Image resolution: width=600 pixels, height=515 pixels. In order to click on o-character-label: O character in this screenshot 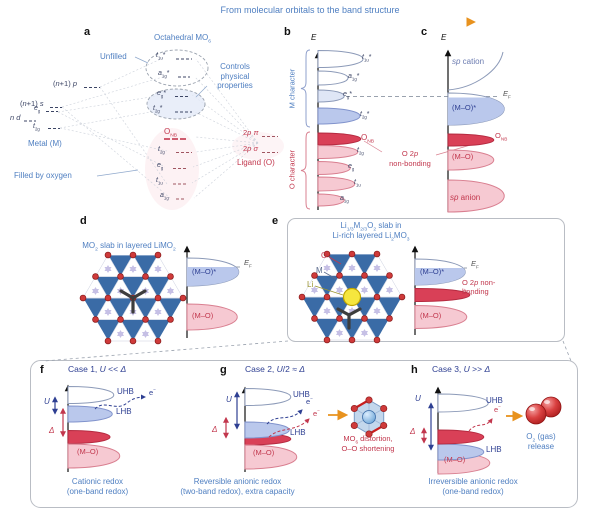, I will do `click(292, 169)`.